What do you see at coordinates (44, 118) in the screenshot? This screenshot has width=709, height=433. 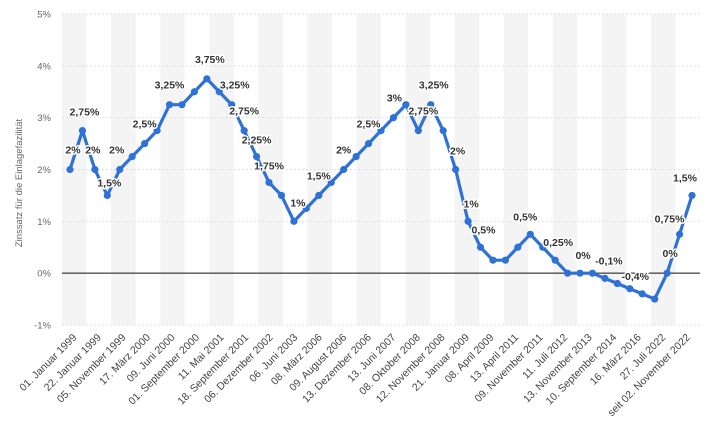 I see `y-tick-label: 3%` at bounding box center [44, 118].